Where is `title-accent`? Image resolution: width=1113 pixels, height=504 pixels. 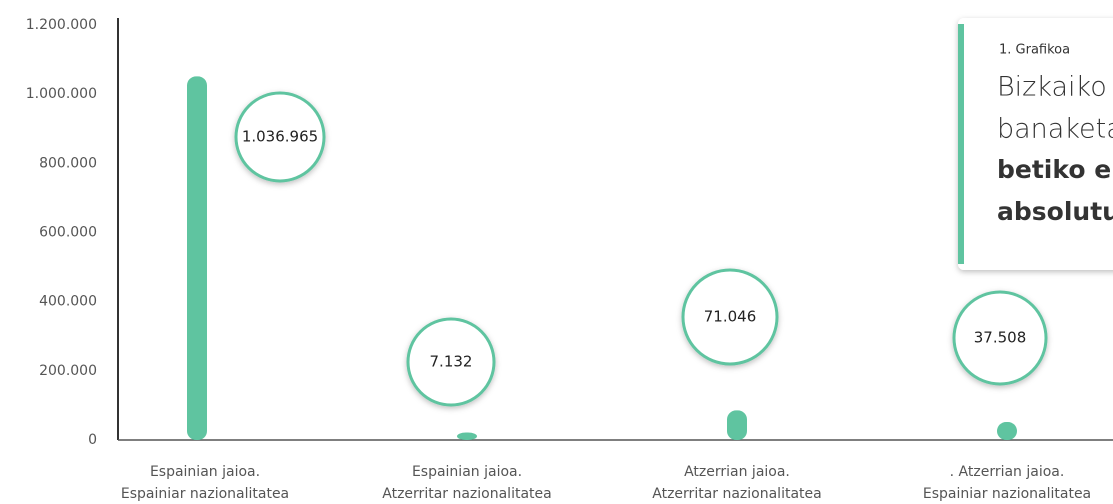
title-accent is located at coordinates (961, 144).